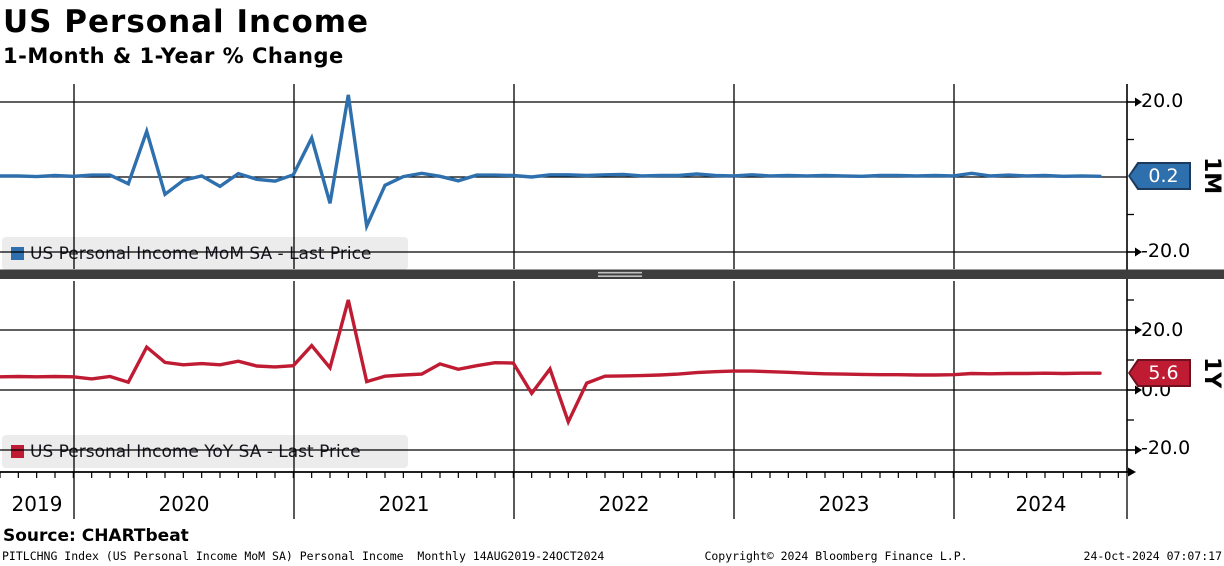 The image size is (1224, 566). Describe the element at coordinates (184, 504) in the screenshot. I see `x-label-2020: 2020` at that location.